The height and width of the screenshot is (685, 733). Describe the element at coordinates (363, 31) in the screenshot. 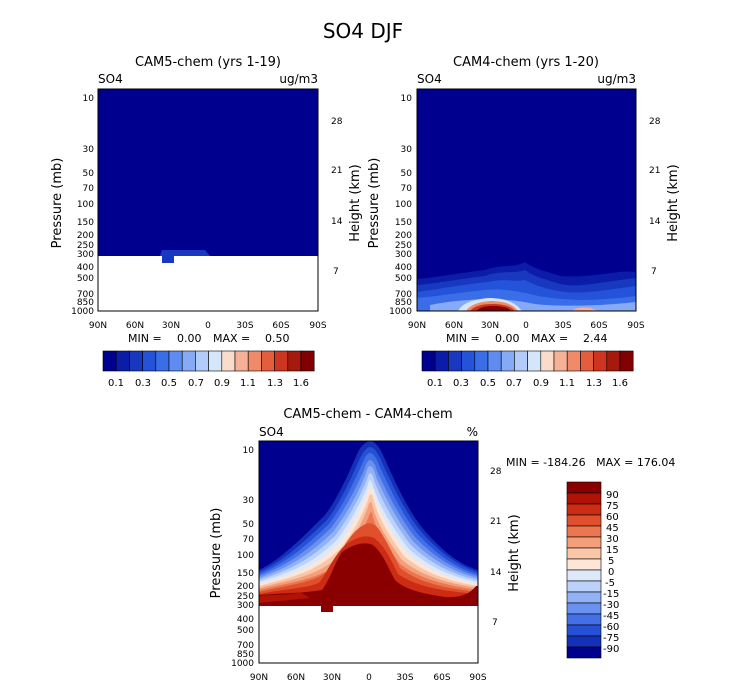

I see `figure-title: SO4 DJF` at that location.